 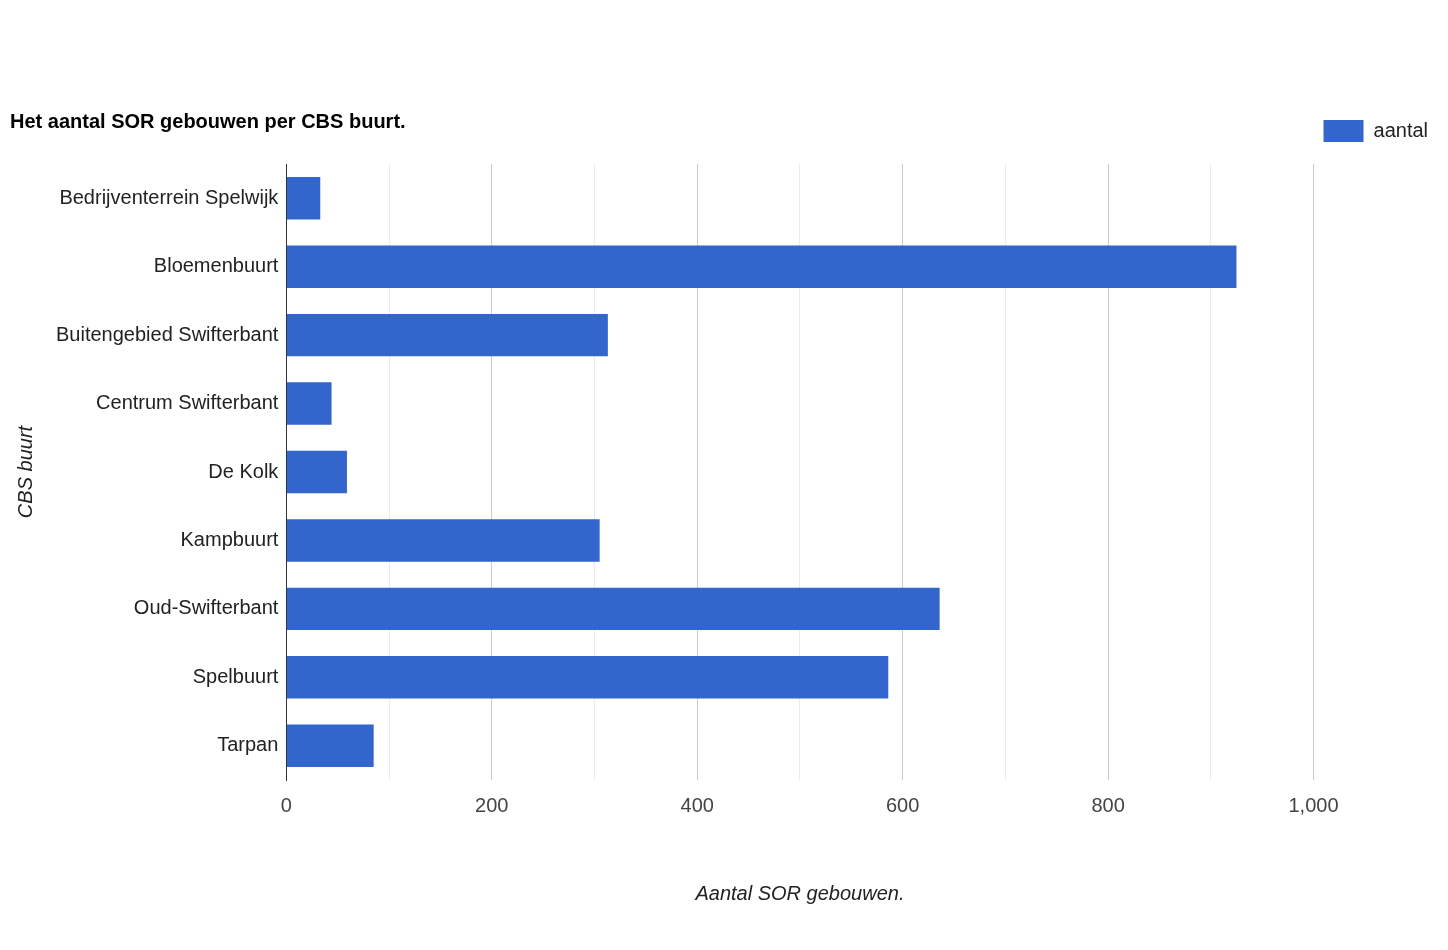 What do you see at coordinates (235, 675) in the screenshot?
I see `y-tick-label: Spelbuurt` at bounding box center [235, 675].